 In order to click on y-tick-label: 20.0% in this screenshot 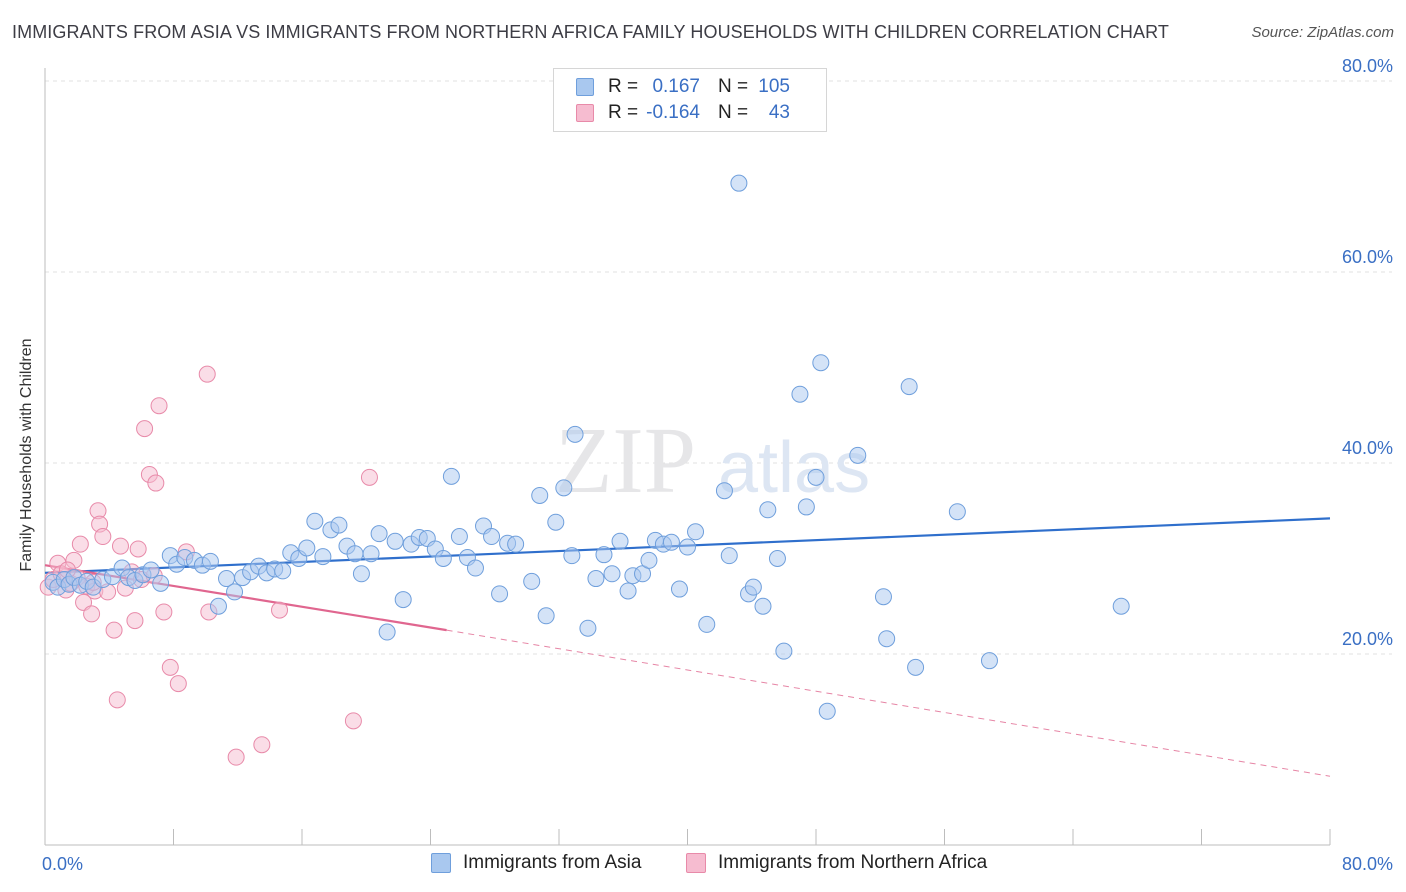, I will do `click(1367, 639)`.